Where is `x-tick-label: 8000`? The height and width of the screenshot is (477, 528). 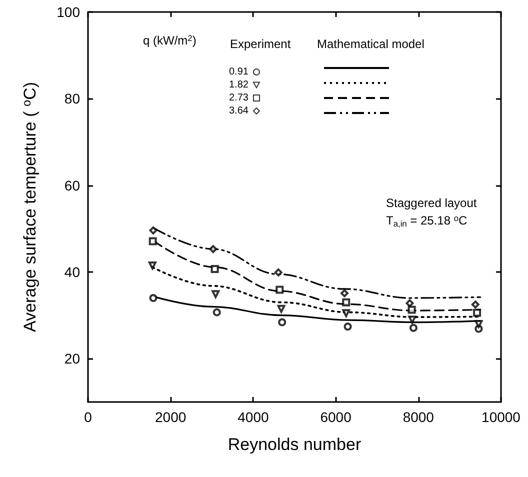
x-tick-label: 8000 is located at coordinates (418, 417).